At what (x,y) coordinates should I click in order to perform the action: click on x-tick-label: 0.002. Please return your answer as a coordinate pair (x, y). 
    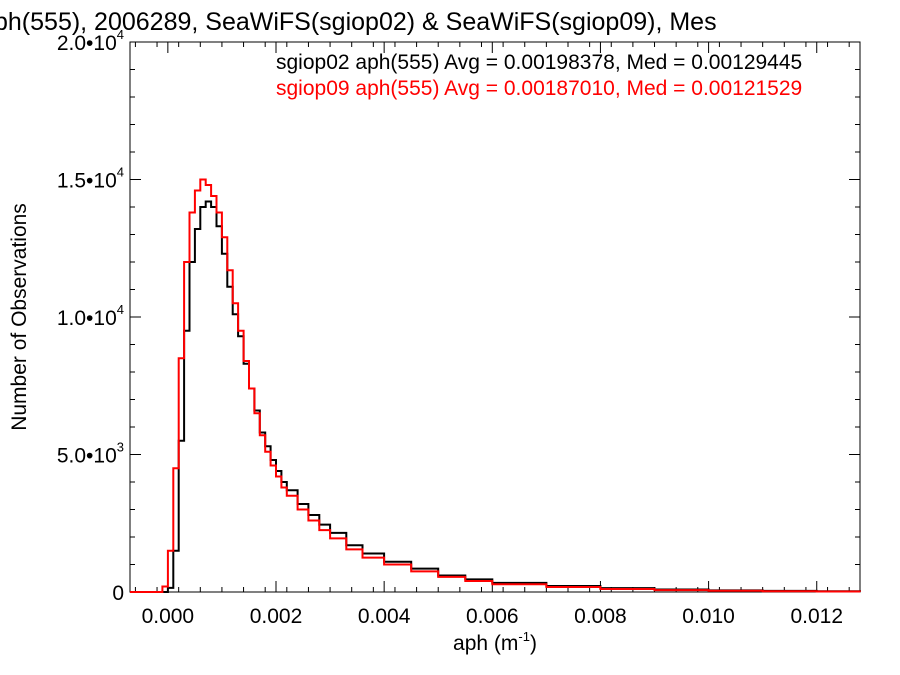
    Looking at the image, I should click on (276, 616).